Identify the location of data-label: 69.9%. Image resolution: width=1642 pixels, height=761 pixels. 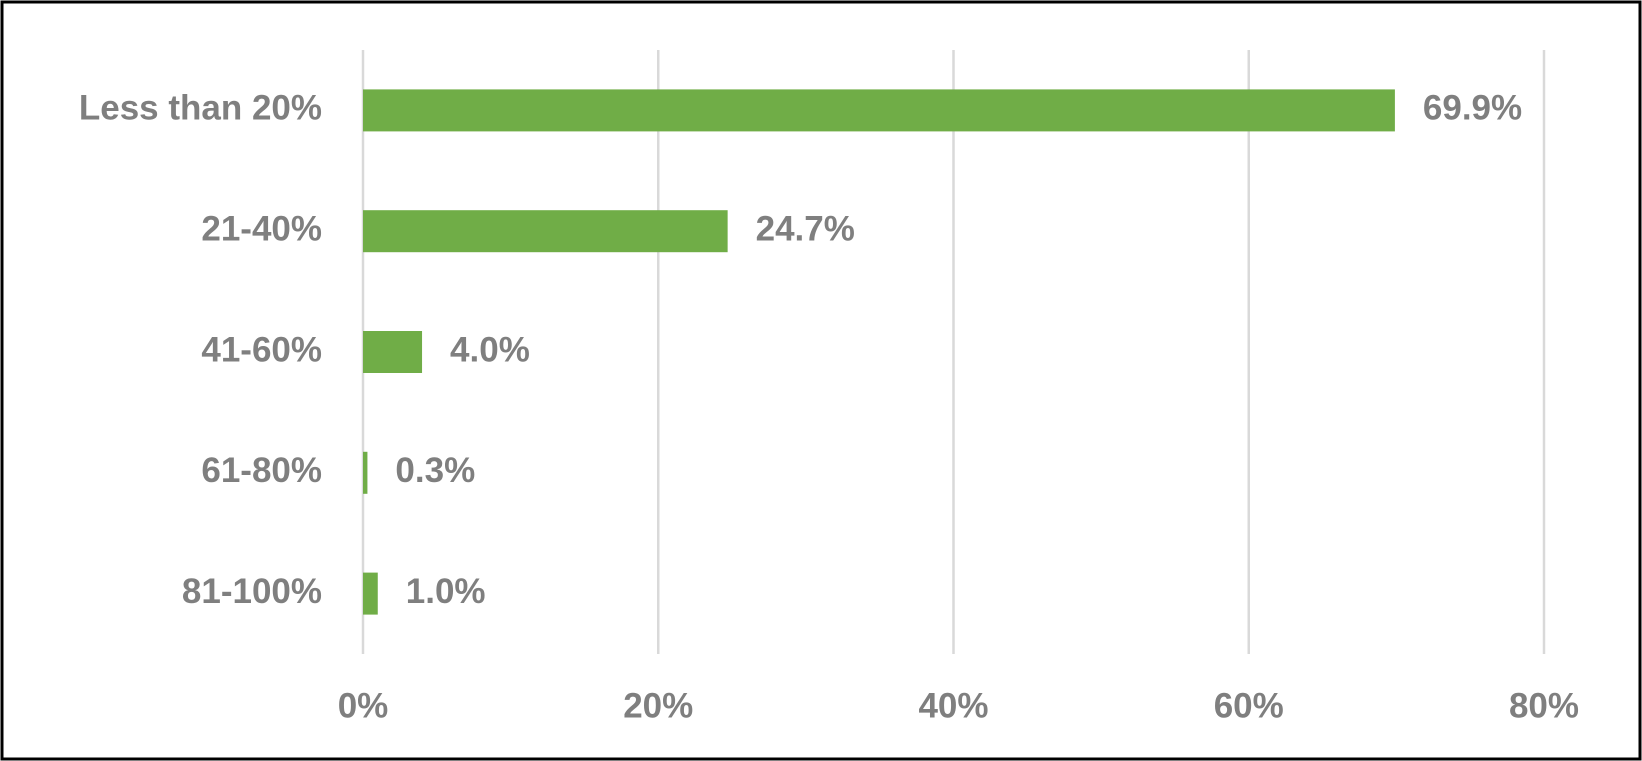
(1472, 108).